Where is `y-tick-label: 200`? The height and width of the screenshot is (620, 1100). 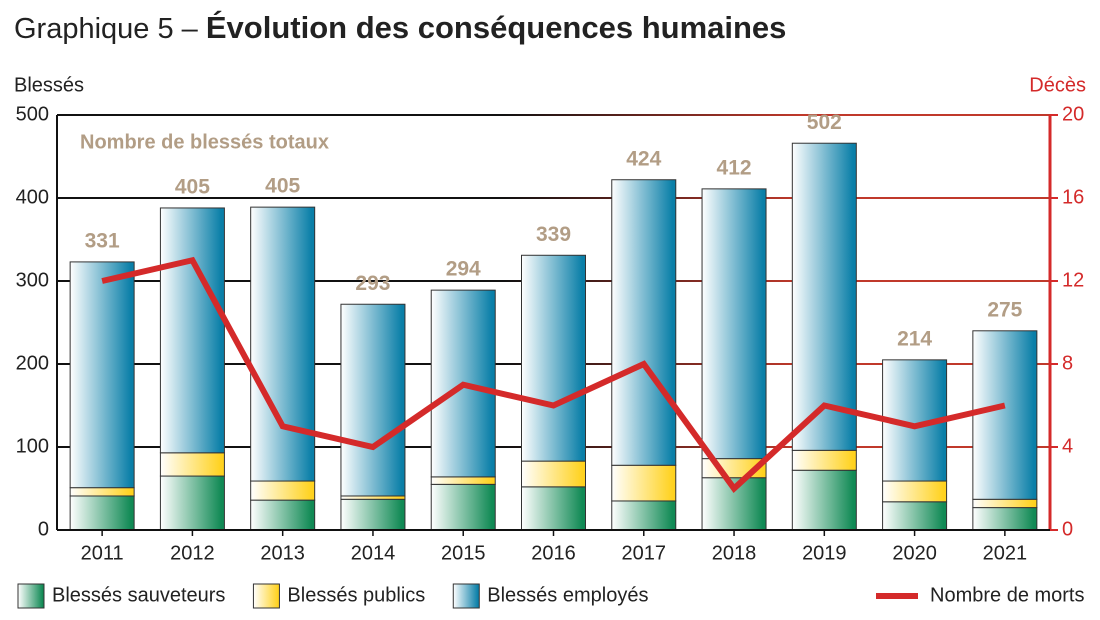 y-tick-label: 200 is located at coordinates (32, 363).